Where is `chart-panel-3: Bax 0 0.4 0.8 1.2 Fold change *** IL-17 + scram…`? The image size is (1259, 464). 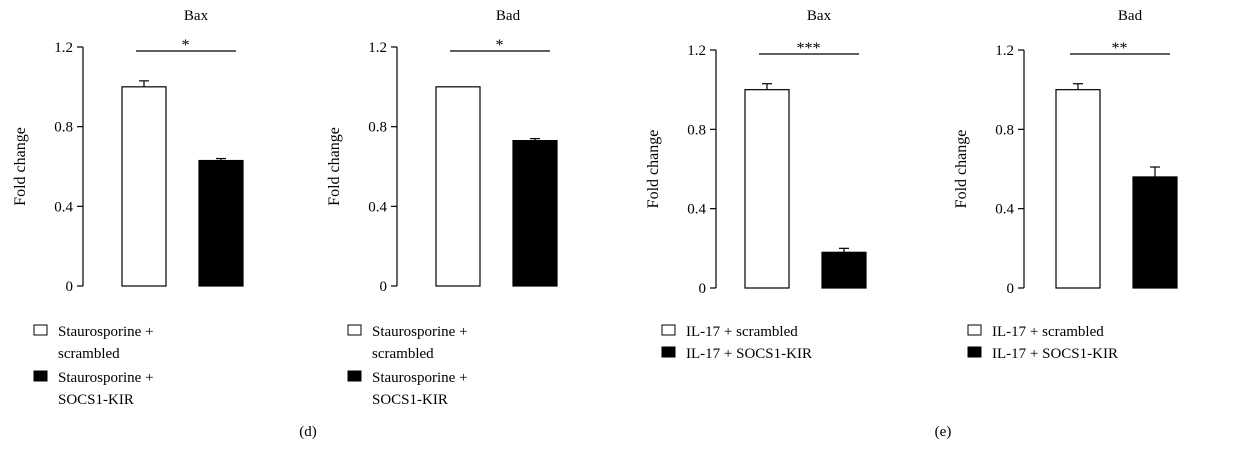
chart-panel-3: Bax 0 0.4 0.8 1.2 Fold change *** IL-17 + scram… is located at coordinates (756, 185).